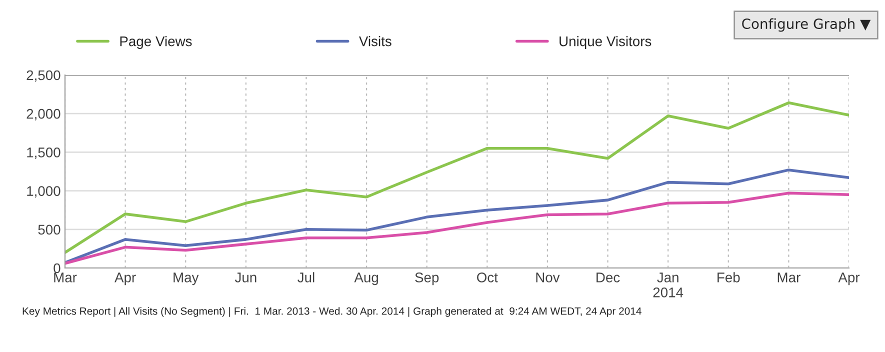  Describe the element at coordinates (43, 114) in the screenshot. I see `y-tick-label: 2,000` at that location.